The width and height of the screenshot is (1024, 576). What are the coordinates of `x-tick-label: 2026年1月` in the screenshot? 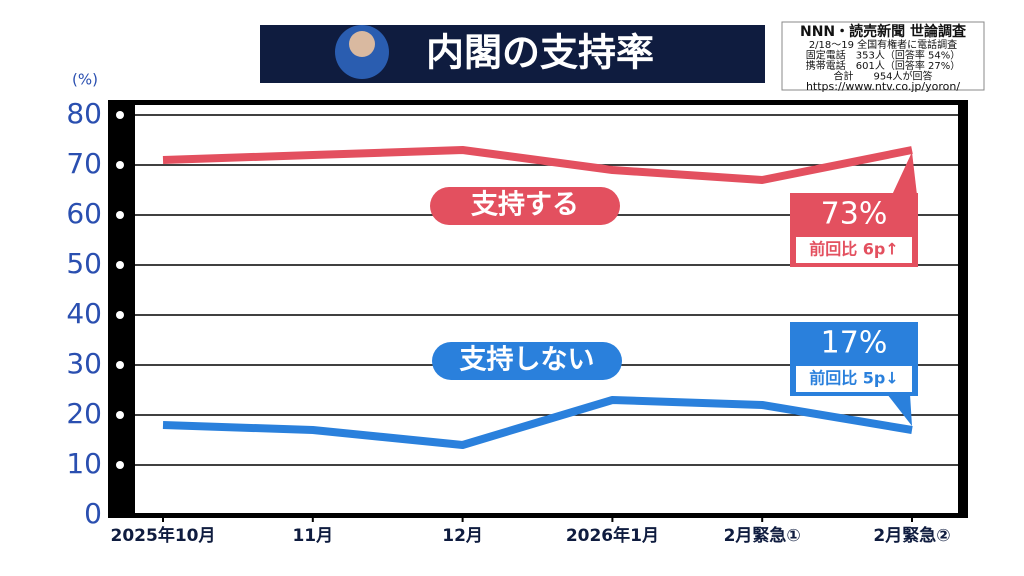 It's located at (612, 535).